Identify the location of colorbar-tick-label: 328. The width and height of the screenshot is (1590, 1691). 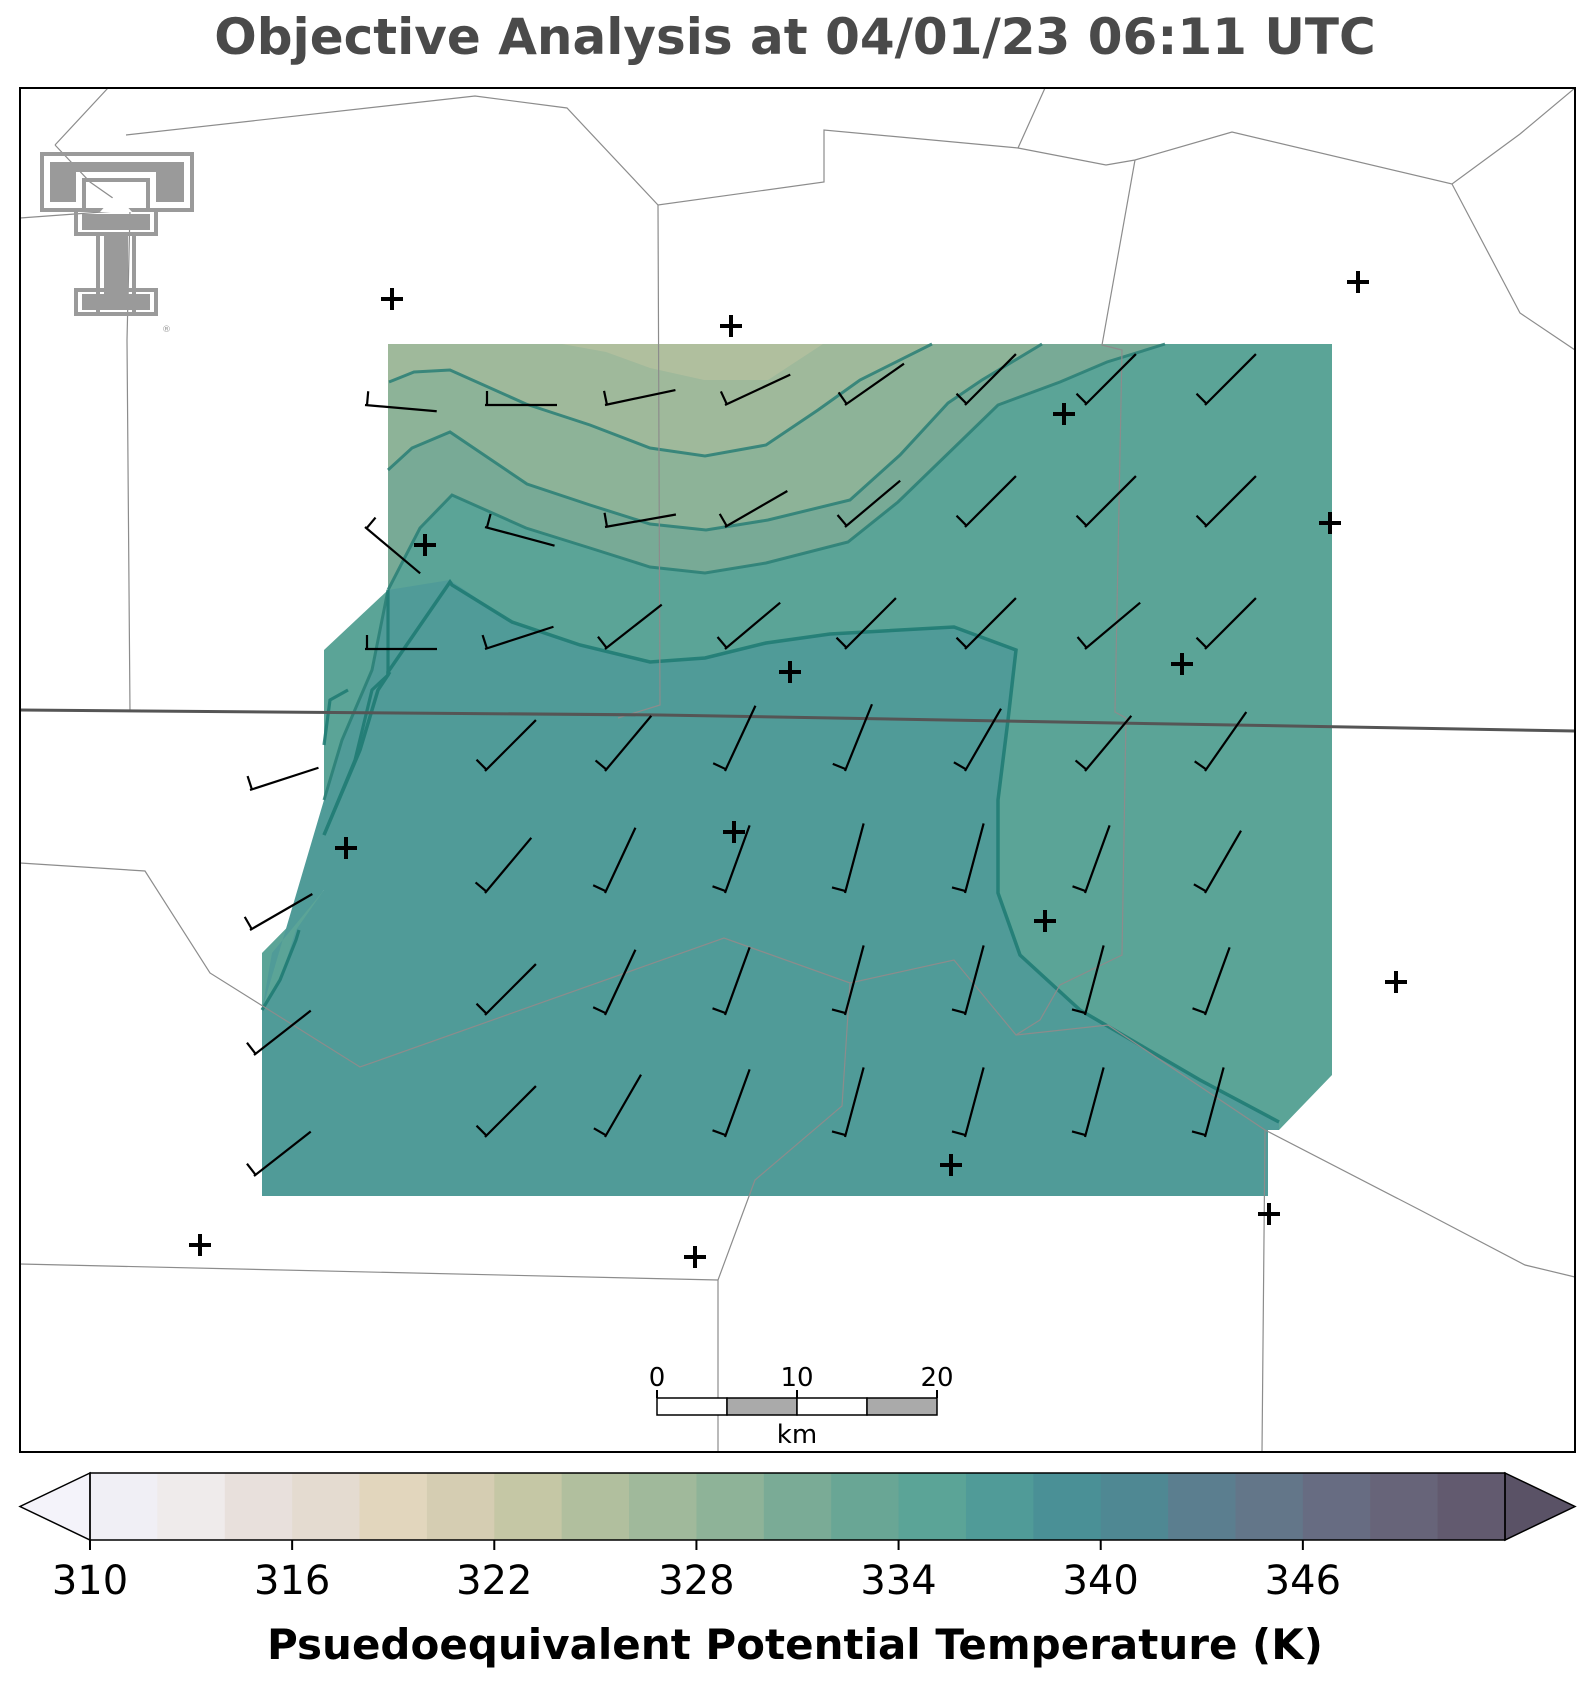
(696, 1581).